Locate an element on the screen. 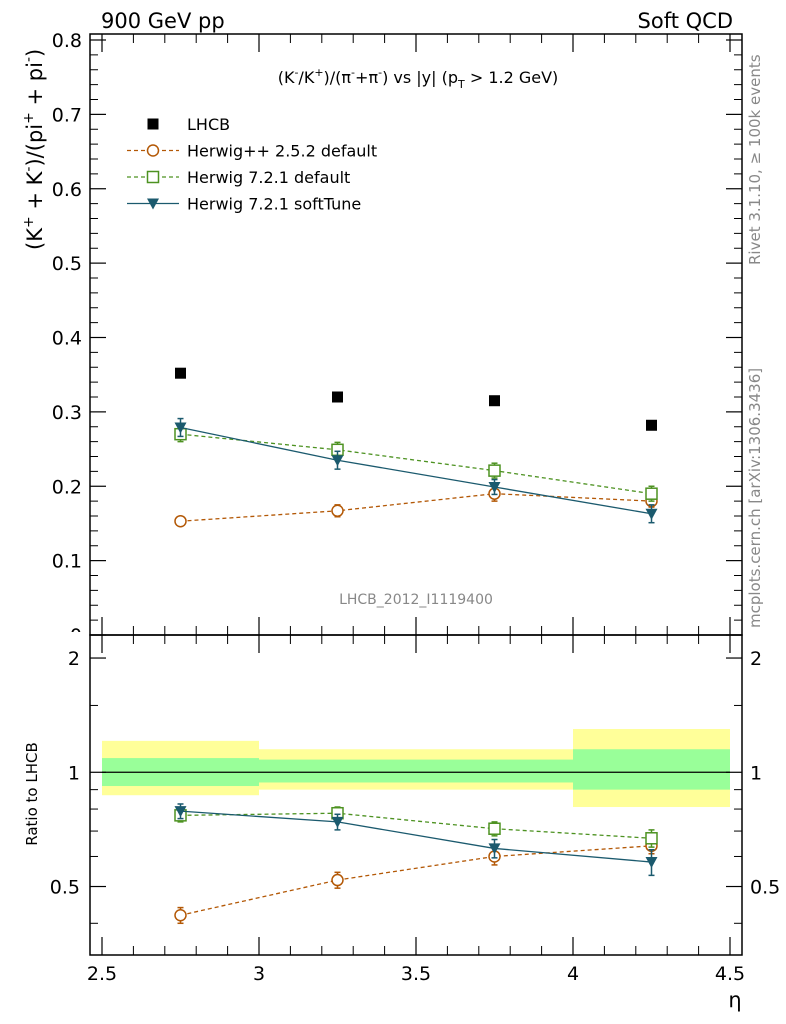 The height and width of the screenshot is (1024, 786). y-tick-label: 0.8 is located at coordinates (67, 41).